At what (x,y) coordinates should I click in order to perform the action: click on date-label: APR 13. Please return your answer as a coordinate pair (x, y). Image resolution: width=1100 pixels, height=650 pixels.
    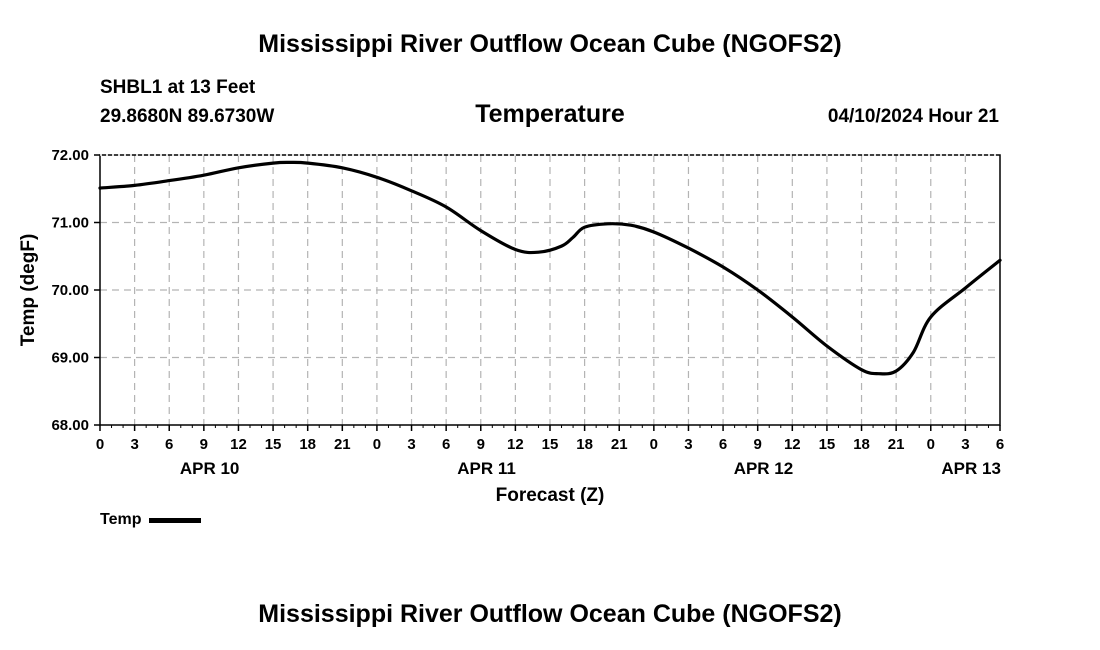
    Looking at the image, I should click on (971, 468).